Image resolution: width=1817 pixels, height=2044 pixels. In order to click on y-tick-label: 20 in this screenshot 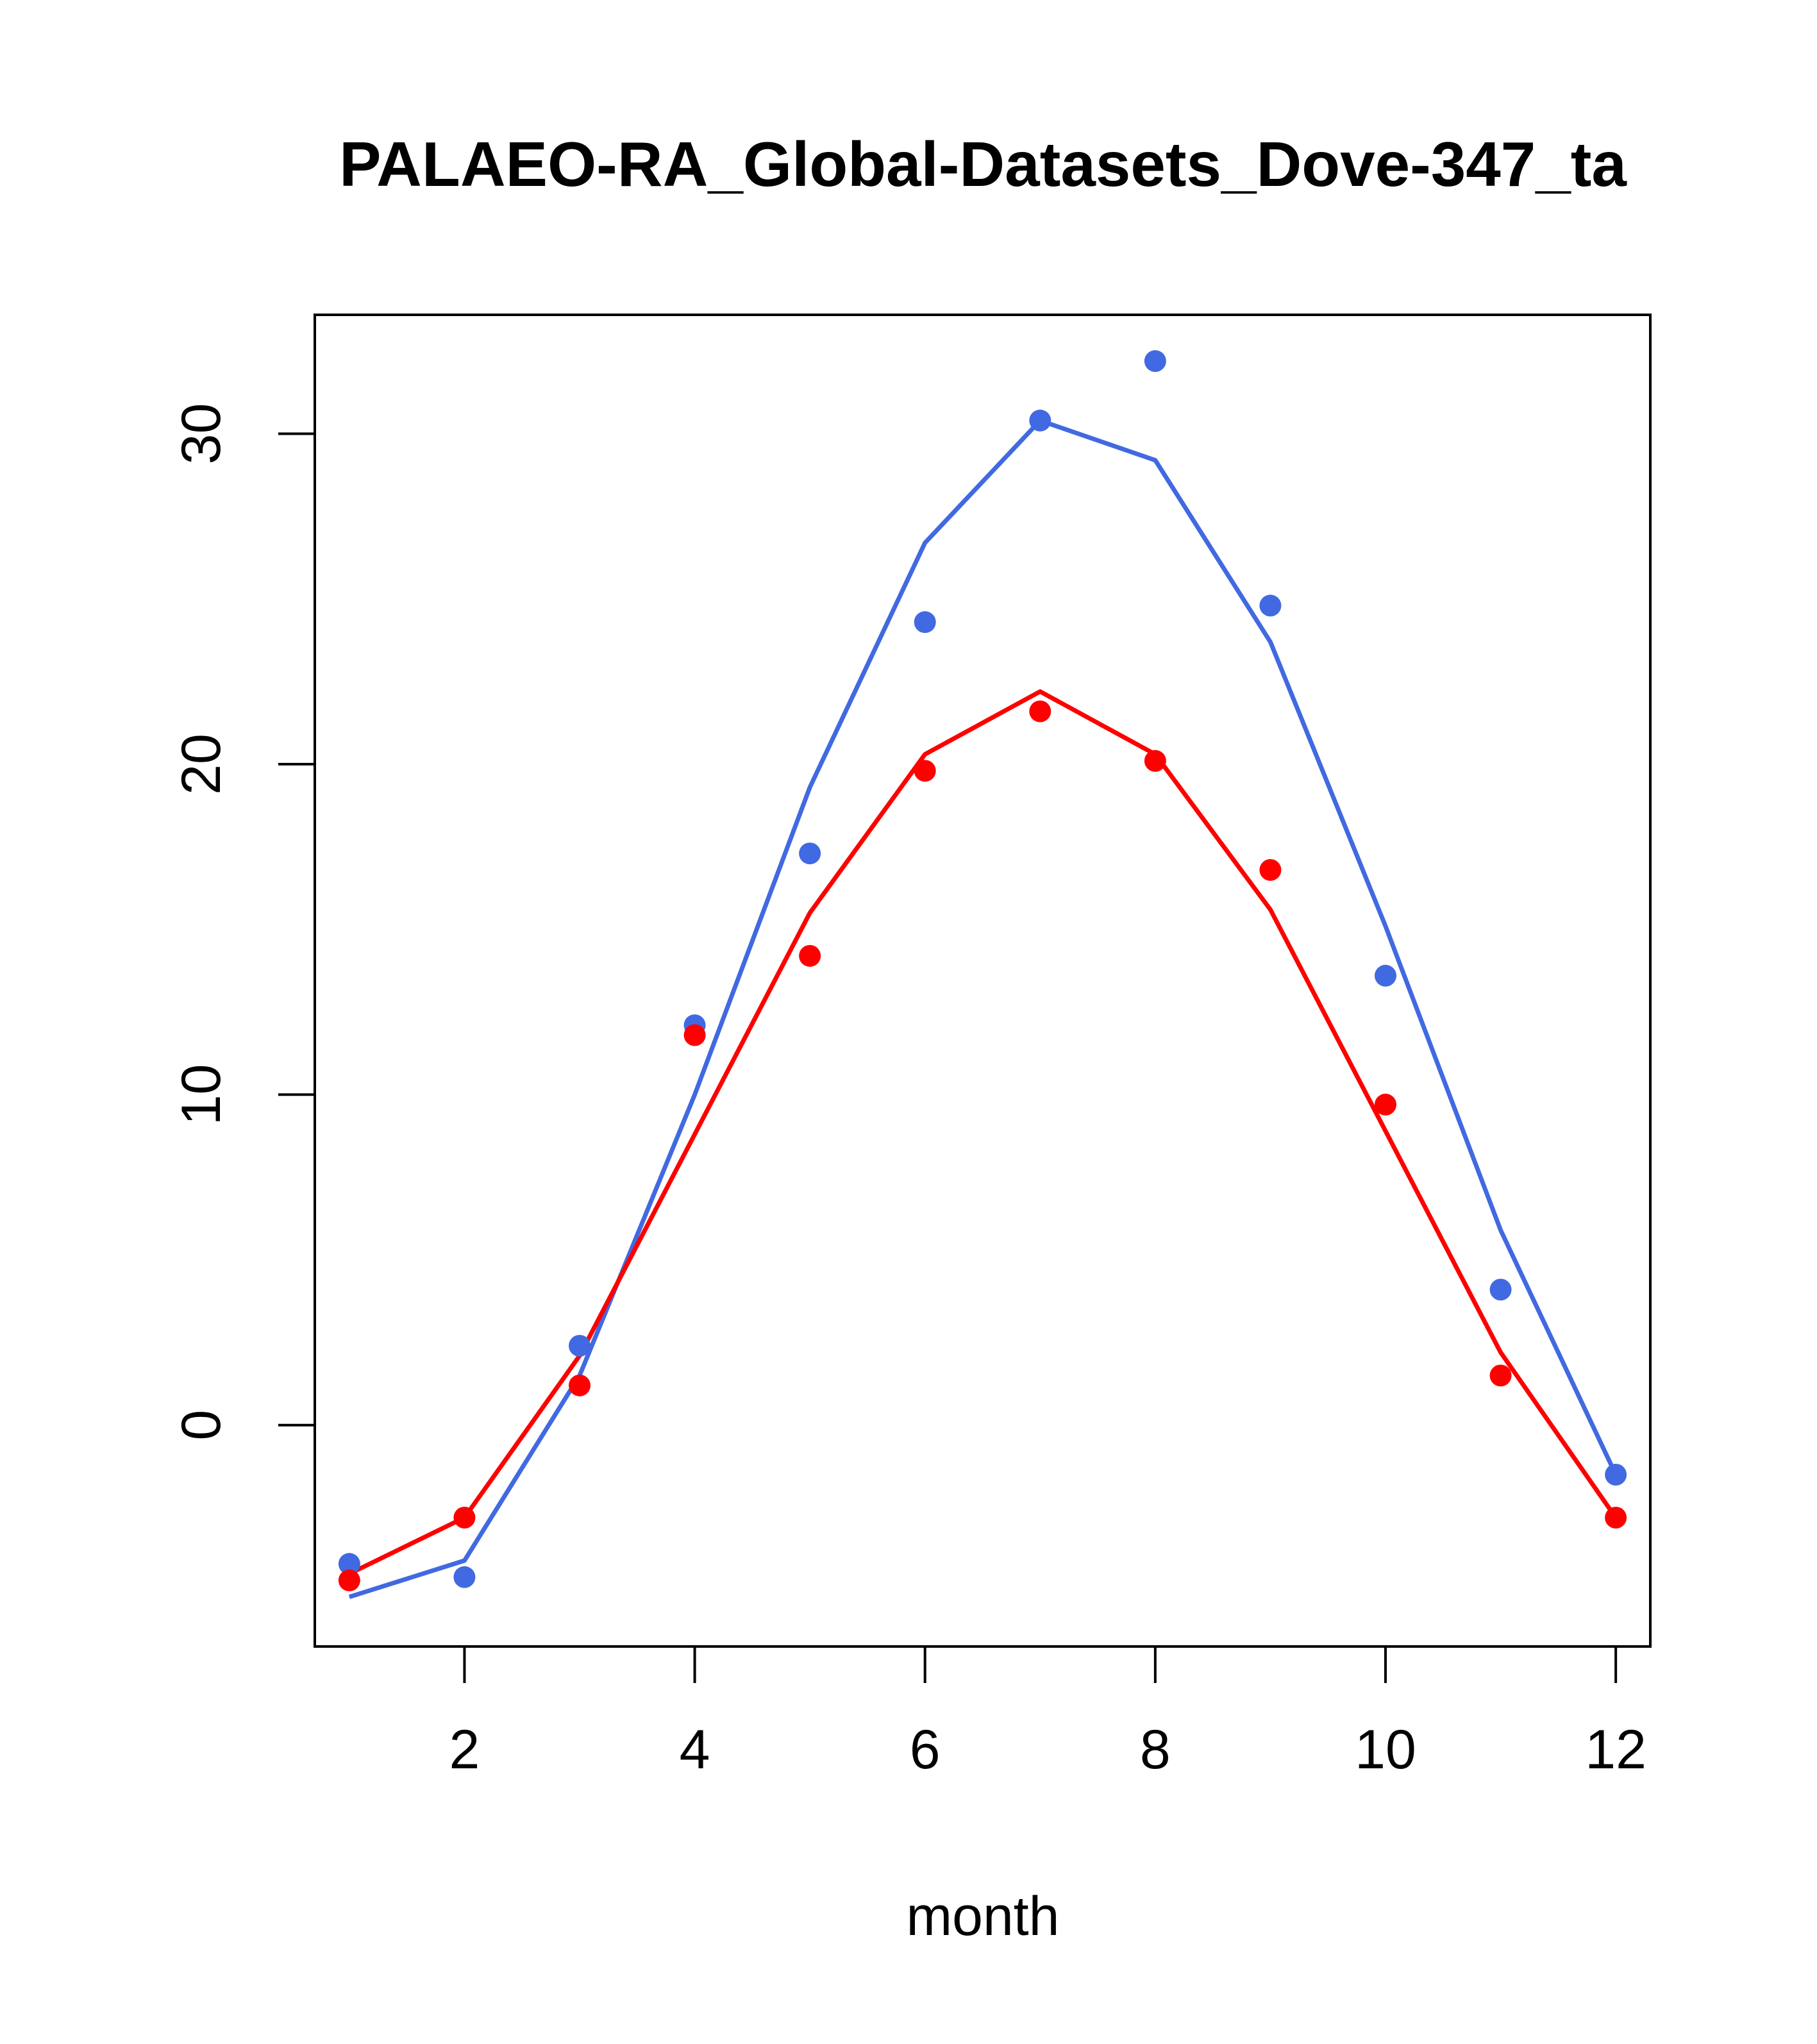, I will do `click(201, 764)`.